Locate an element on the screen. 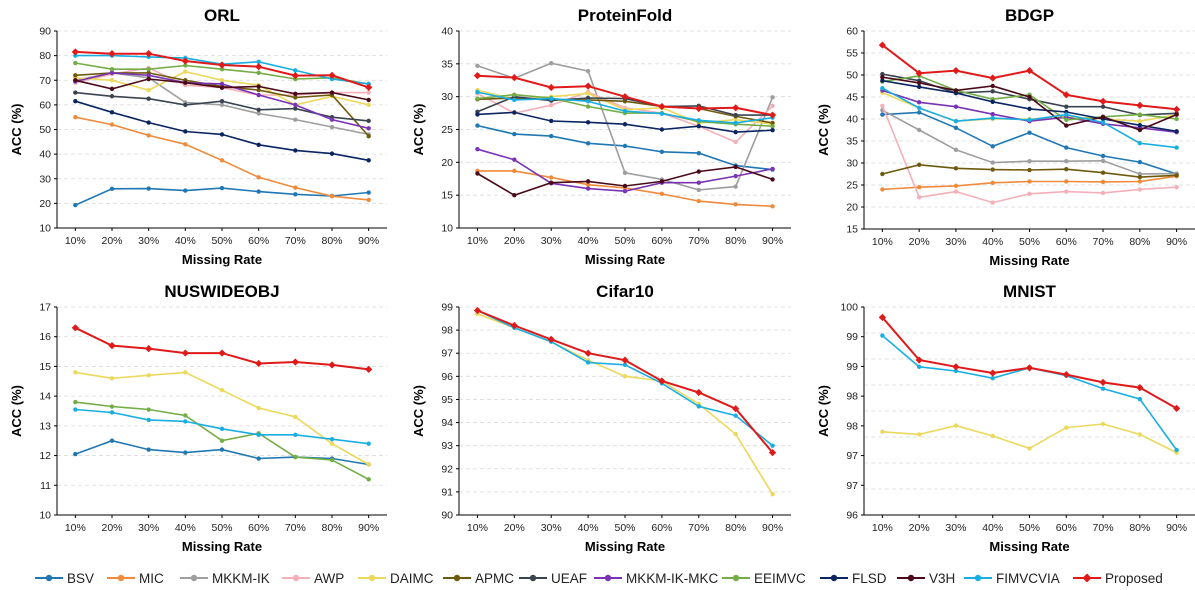  x-tick-label: 10% is located at coordinates (882, 528).